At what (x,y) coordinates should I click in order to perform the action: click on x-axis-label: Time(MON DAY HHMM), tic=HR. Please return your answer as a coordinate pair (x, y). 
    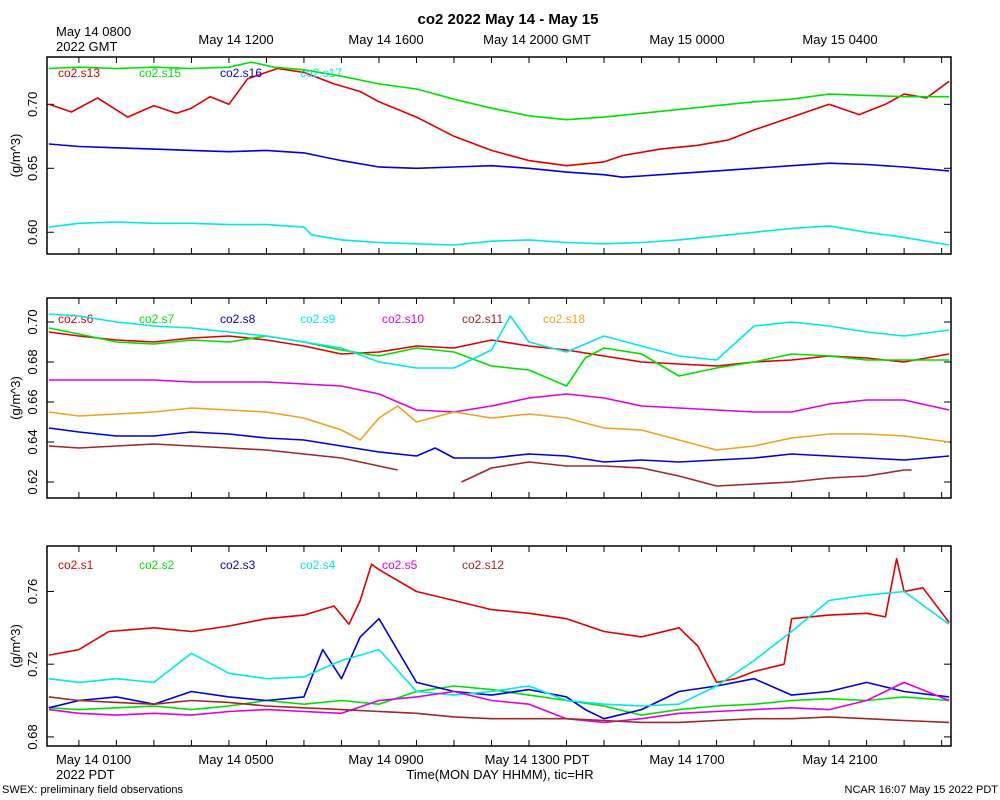
    Looking at the image, I should click on (499, 774).